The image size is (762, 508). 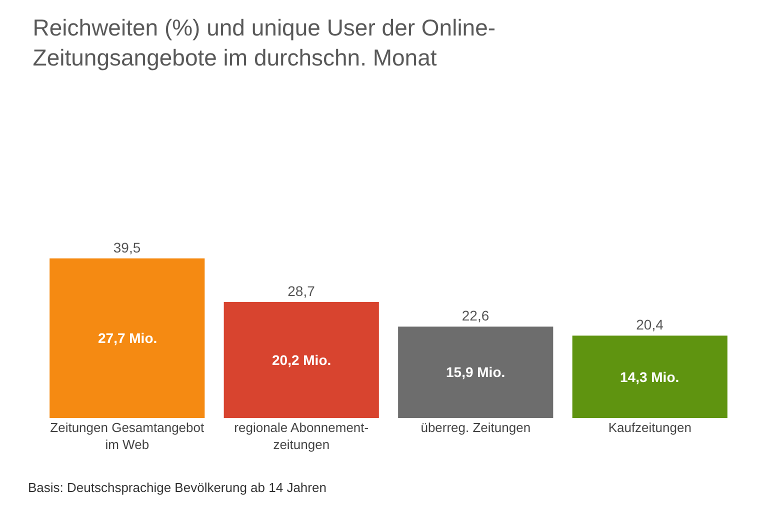 I want to click on annotation: 14,3 Mio., so click(x=650, y=377).